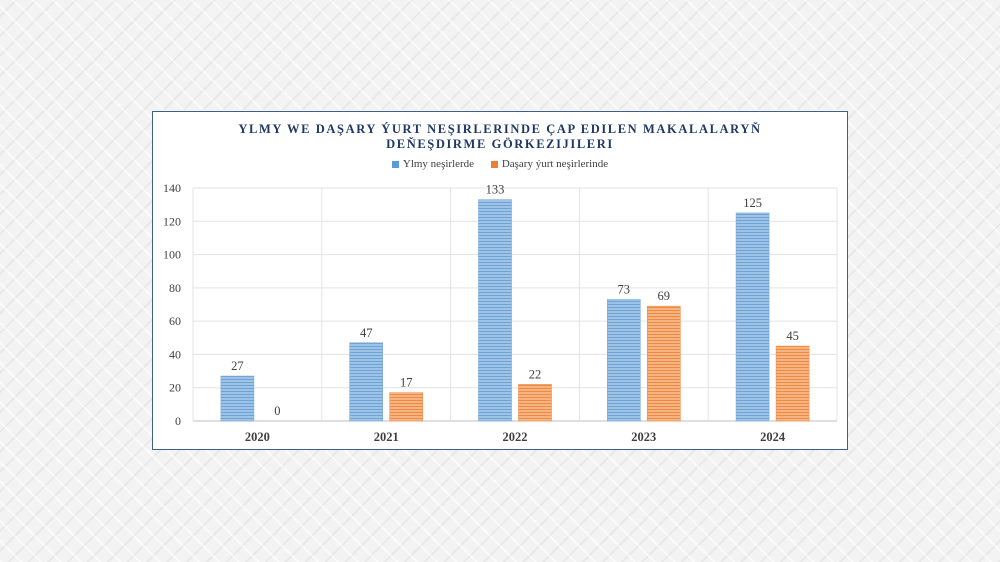 The height and width of the screenshot is (562, 1000). I want to click on data-label-series-1-2020: 27, so click(237, 366).